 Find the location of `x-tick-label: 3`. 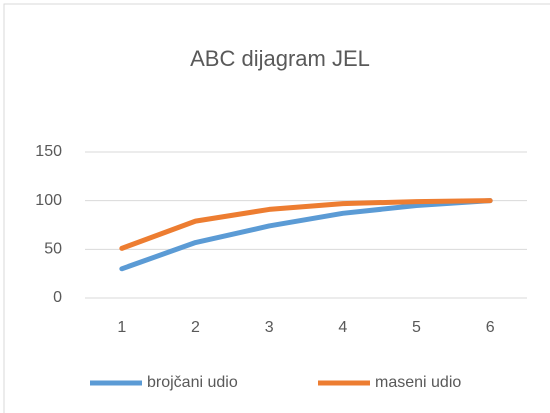

x-tick-label: 3 is located at coordinates (269, 327).